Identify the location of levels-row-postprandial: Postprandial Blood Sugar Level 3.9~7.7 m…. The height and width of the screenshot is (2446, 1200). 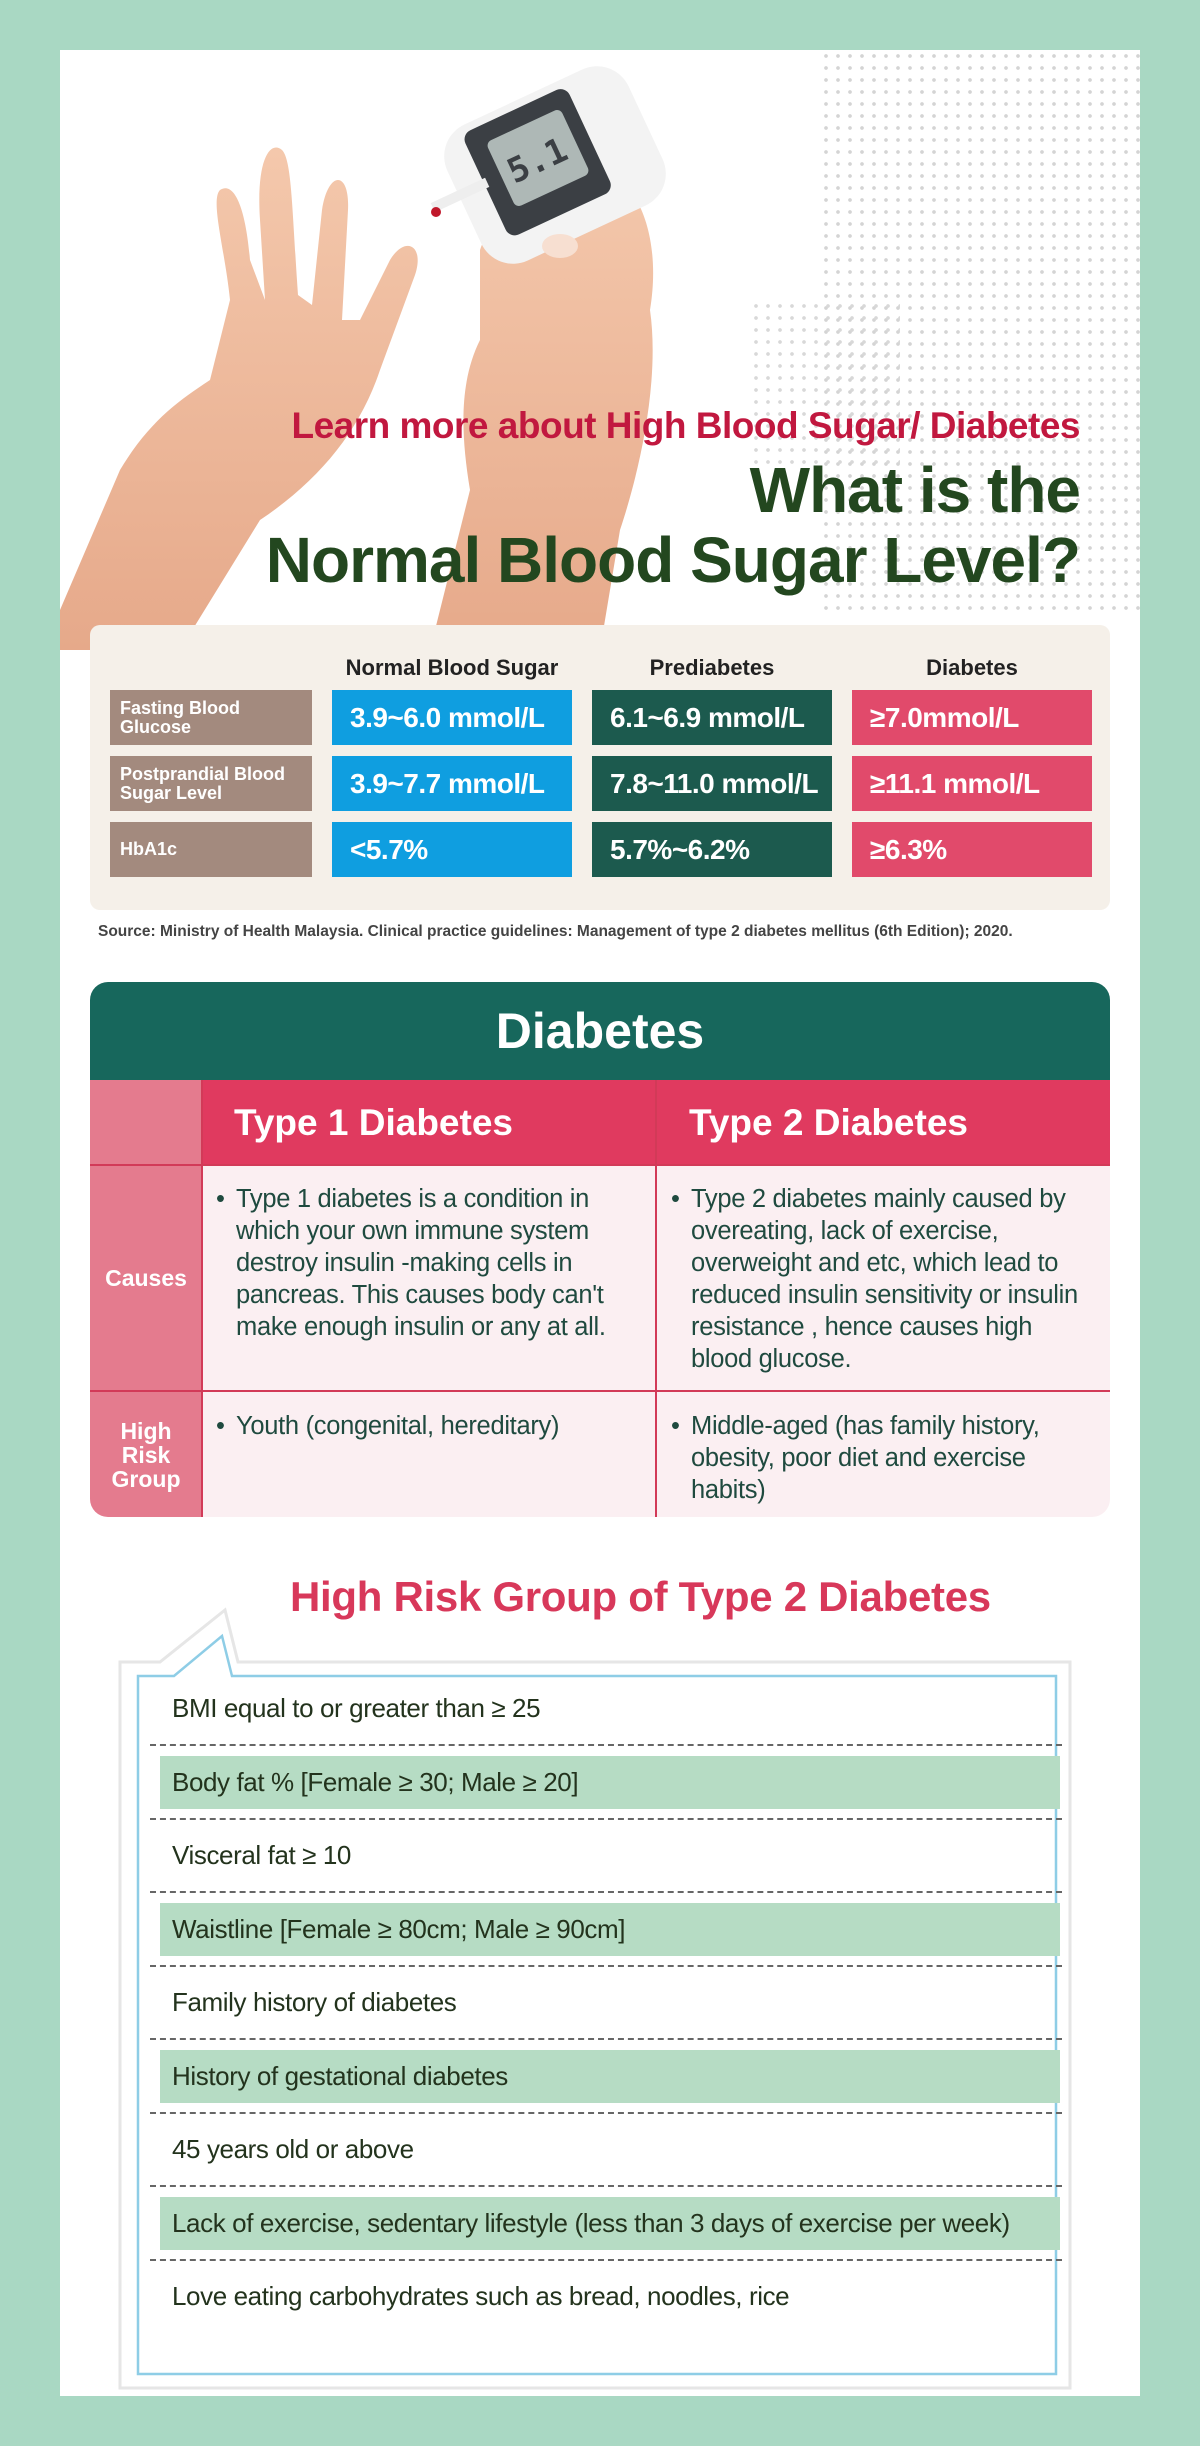
(602, 783).